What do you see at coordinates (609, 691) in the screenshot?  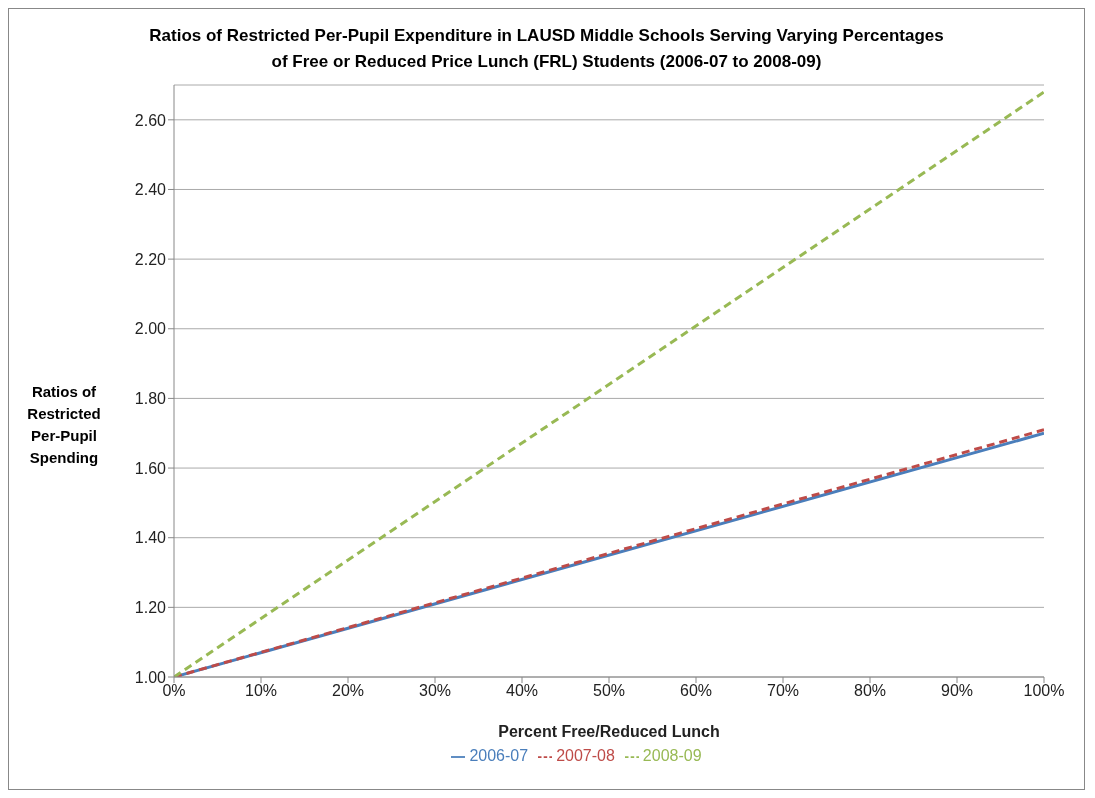 I see `x-tick-label: 50%` at bounding box center [609, 691].